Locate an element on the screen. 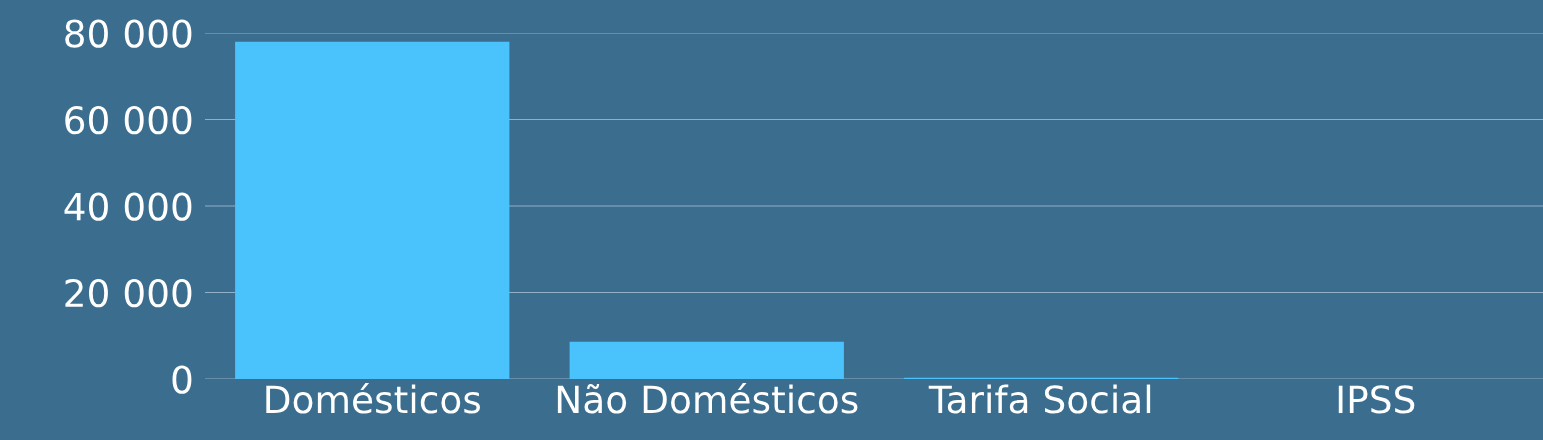 The width and height of the screenshot is (1543, 440). y-tick-label: 80 000 is located at coordinates (128, 33).